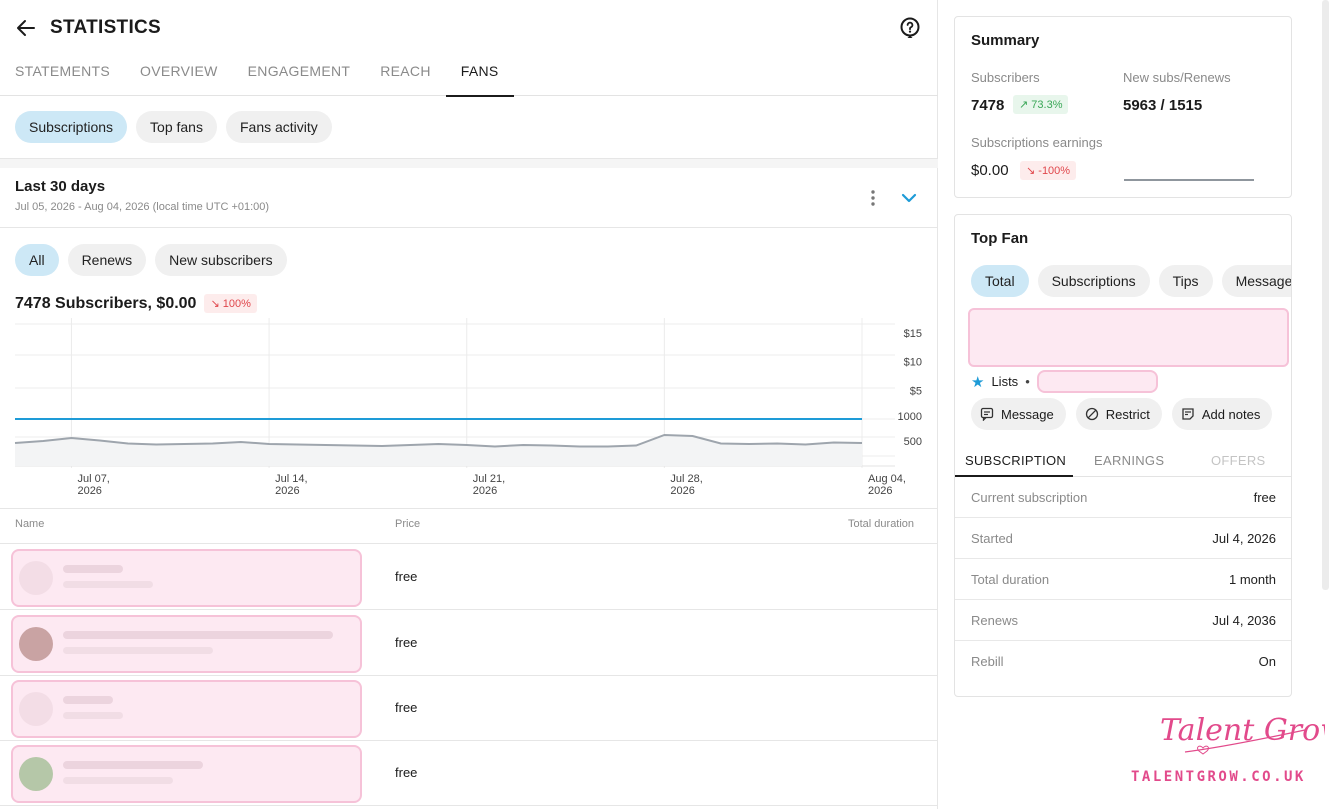  Describe the element at coordinates (26, 28) in the screenshot. I see `back-arrow-icon` at that location.